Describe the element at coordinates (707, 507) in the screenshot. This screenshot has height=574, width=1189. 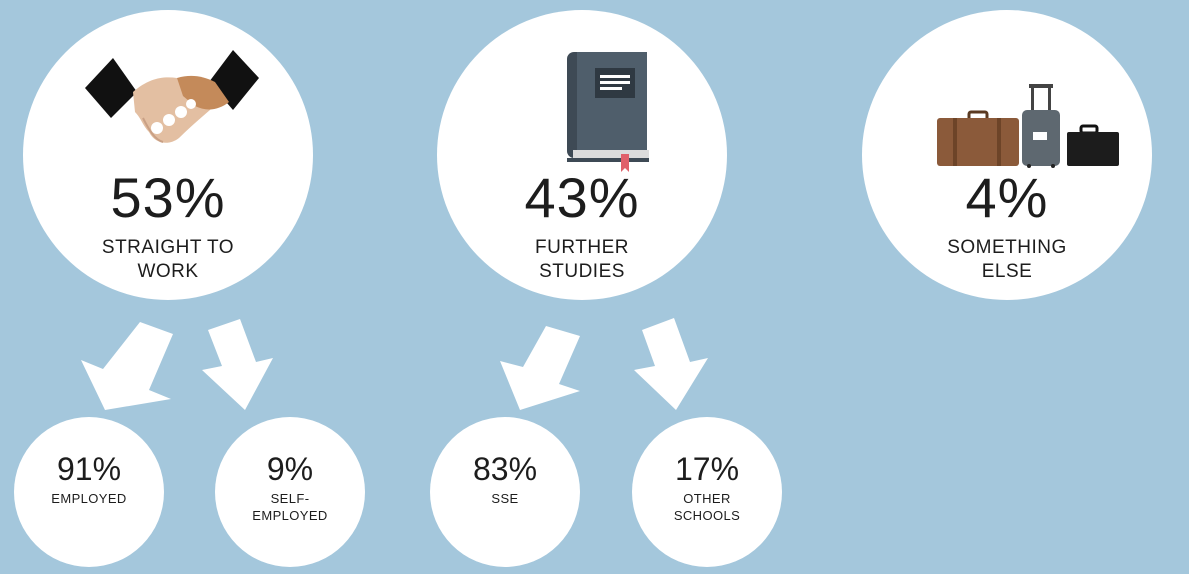
I see `label-other-schools: OTHER SCHOOLS` at that location.